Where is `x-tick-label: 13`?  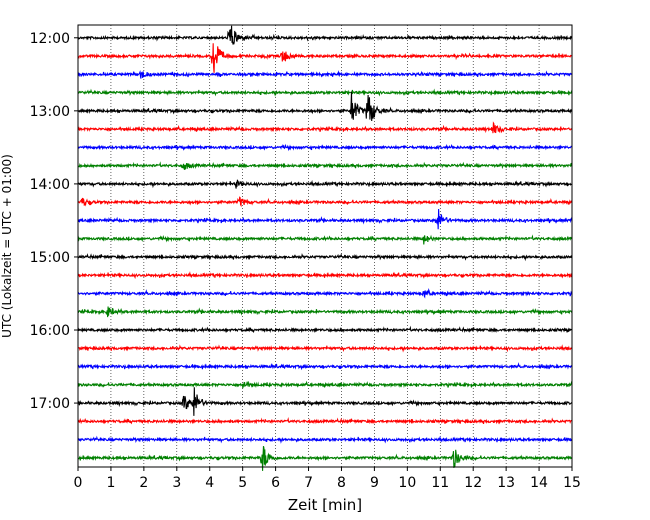
x-tick-label: 13 is located at coordinates (506, 483).